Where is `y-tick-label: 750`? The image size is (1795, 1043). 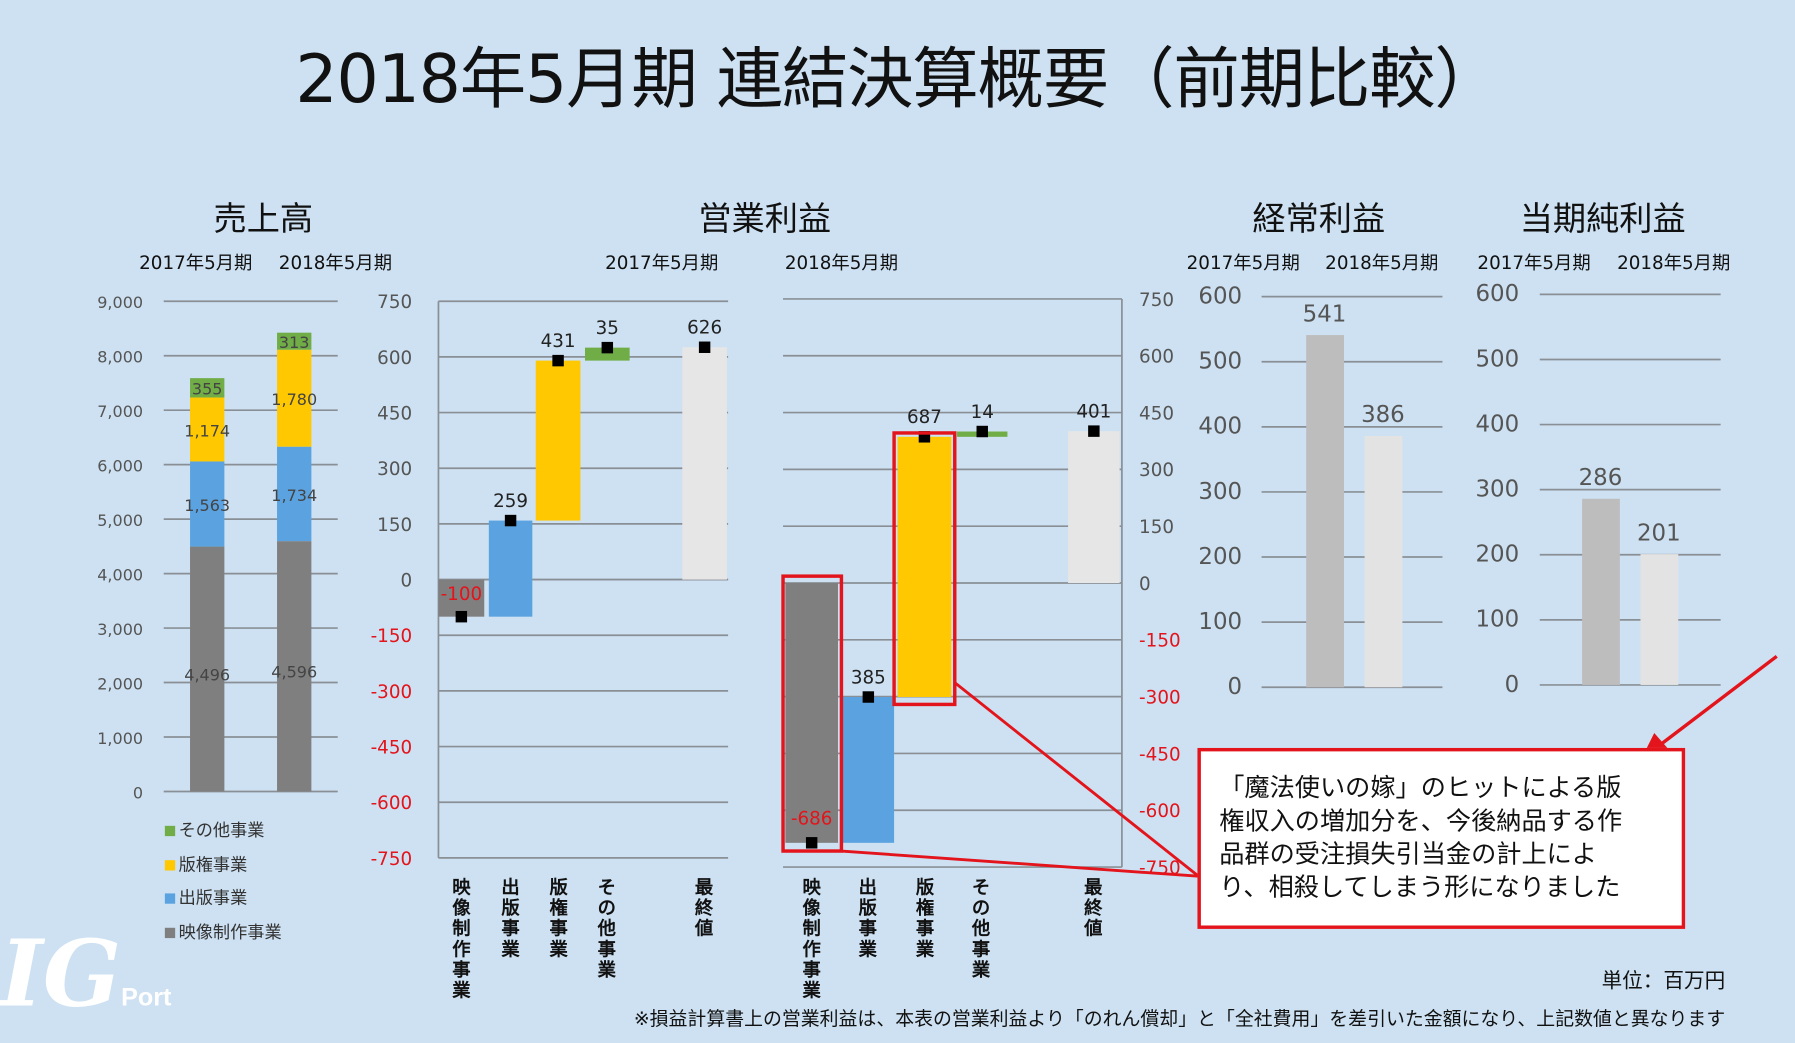
y-tick-label: 750 is located at coordinates (1156, 300).